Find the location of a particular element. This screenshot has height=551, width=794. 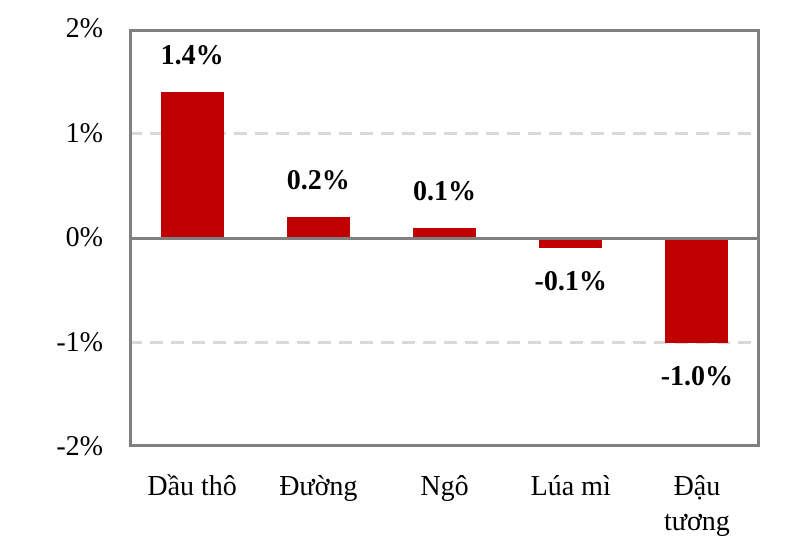

category-label: Dầu thô is located at coordinates (192, 486).